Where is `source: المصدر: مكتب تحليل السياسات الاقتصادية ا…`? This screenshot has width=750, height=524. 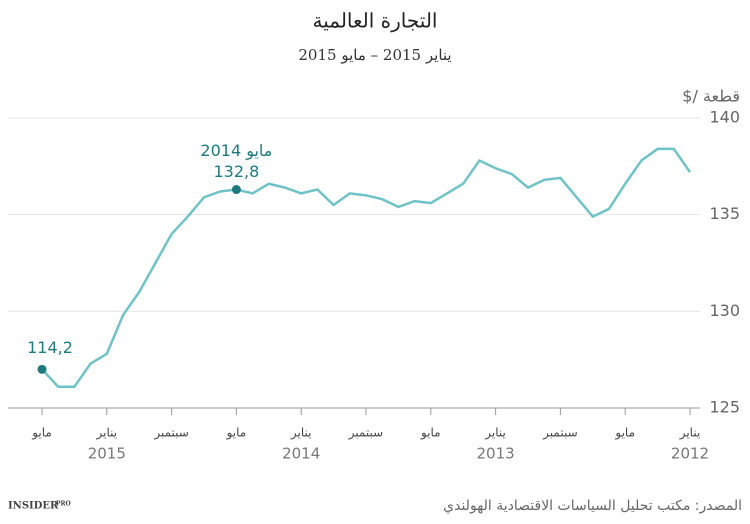 source: المصدر: مكتب تحليل السياسات الاقتصادية ا… is located at coordinates (592, 506).